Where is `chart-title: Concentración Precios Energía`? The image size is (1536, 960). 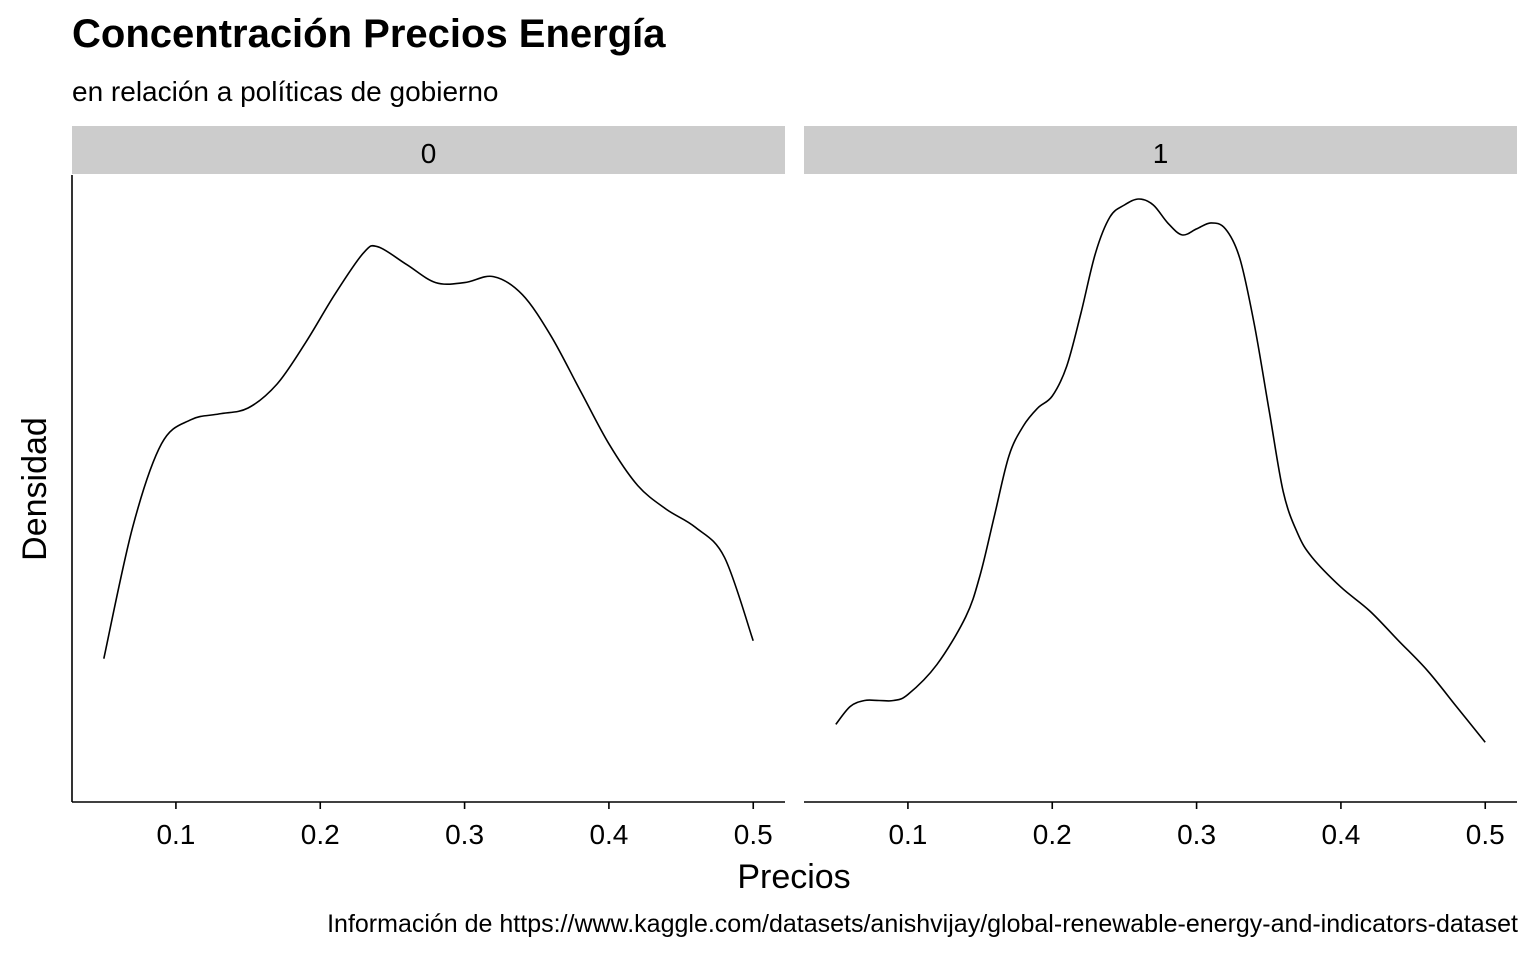
chart-title: Concentración Precios Energía is located at coordinates (369, 34).